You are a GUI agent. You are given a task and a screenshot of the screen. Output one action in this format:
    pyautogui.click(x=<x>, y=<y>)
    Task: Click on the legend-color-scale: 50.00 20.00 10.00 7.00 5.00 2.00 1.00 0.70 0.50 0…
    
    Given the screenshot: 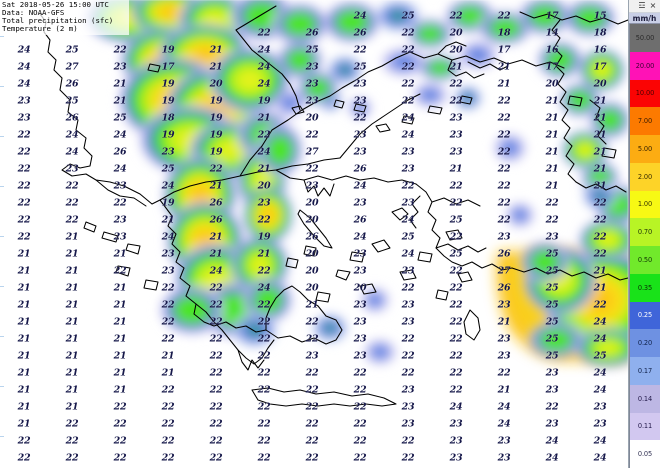 What is the action you would take?
    pyautogui.click(x=644, y=246)
    